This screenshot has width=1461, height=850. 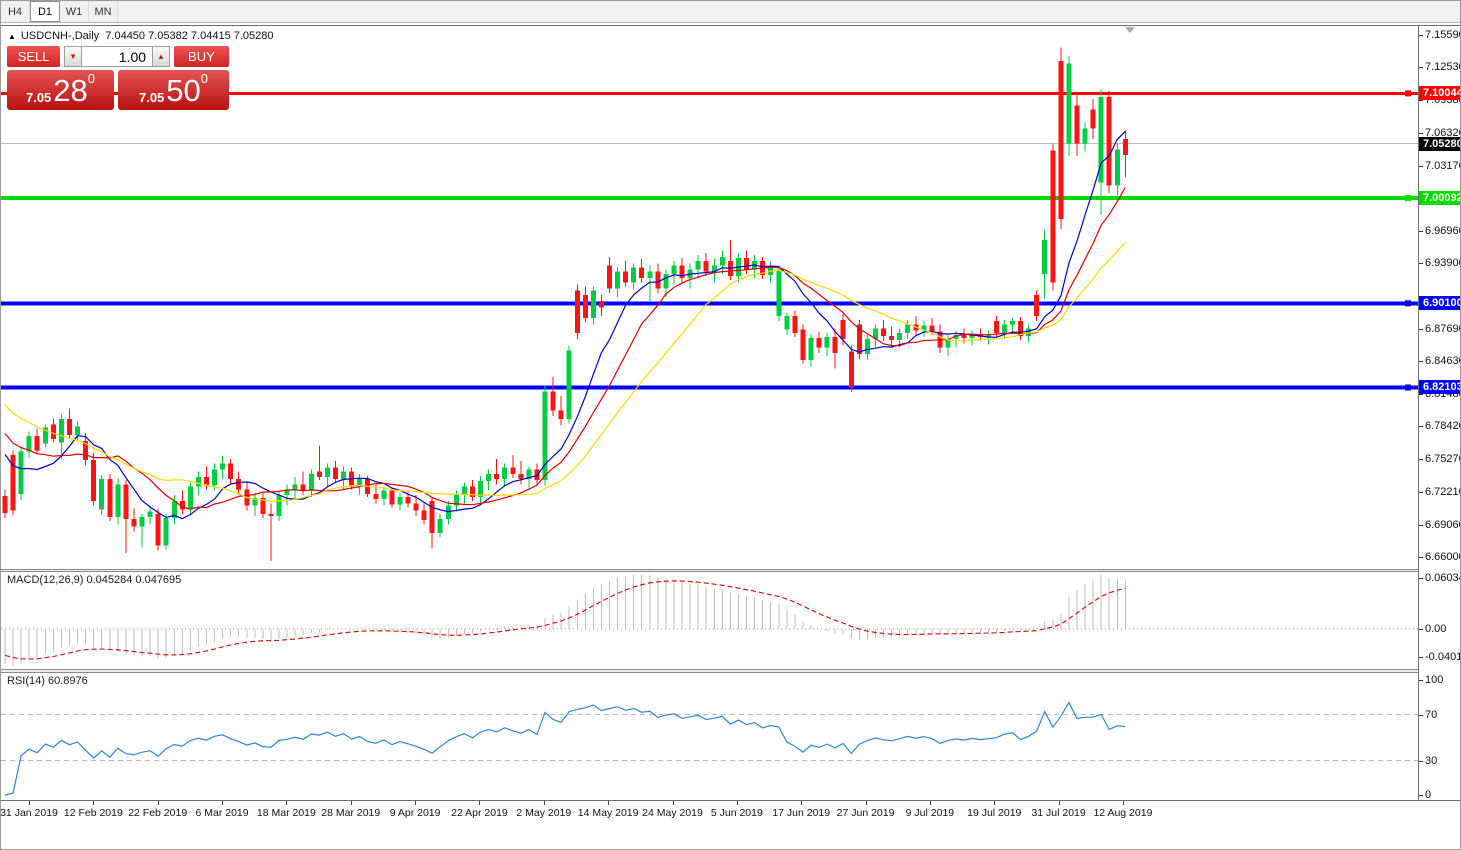 I want to click on panel-divider, so click(x=730, y=570).